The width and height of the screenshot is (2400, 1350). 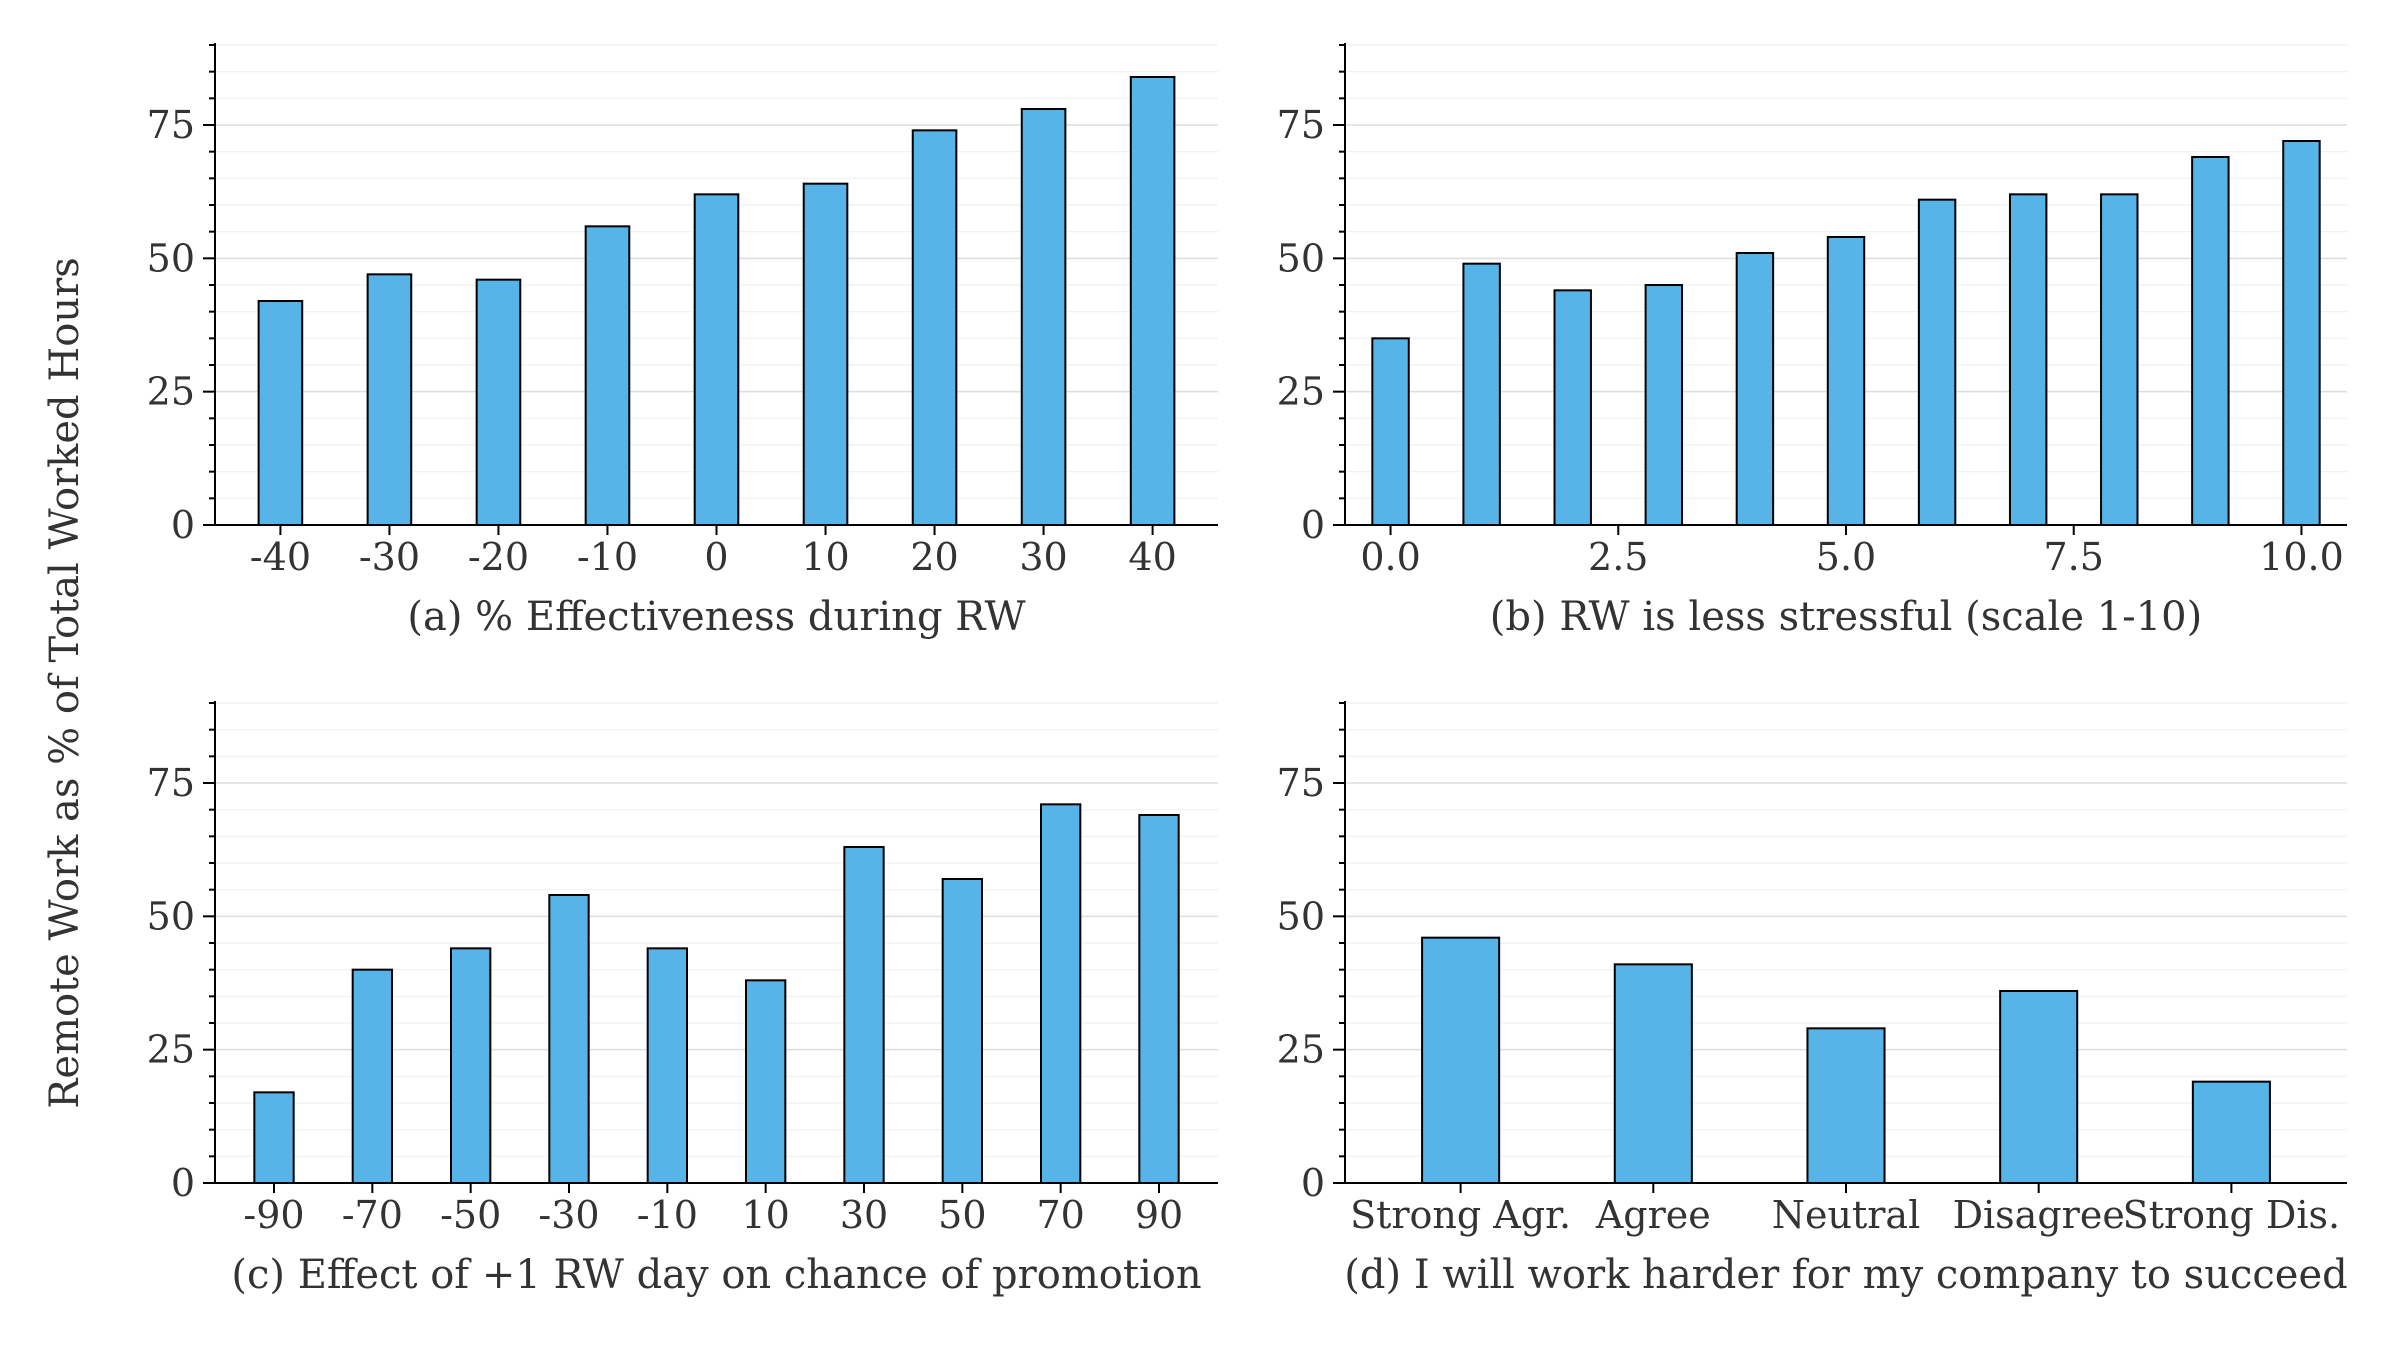 What do you see at coordinates (1846, 1215) in the screenshot?
I see `x-tick-label: Neutral` at bounding box center [1846, 1215].